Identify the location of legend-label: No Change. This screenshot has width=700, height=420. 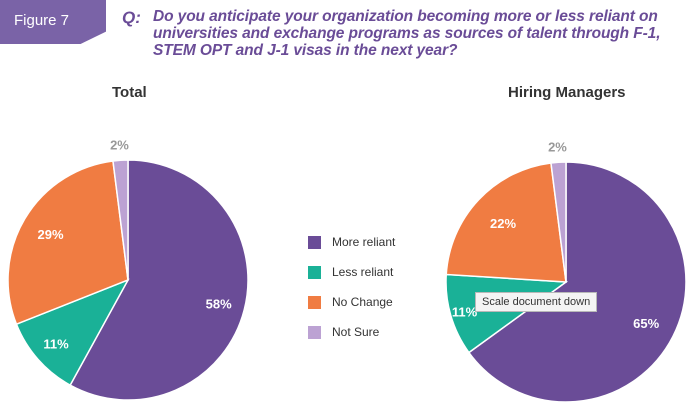
(362, 302).